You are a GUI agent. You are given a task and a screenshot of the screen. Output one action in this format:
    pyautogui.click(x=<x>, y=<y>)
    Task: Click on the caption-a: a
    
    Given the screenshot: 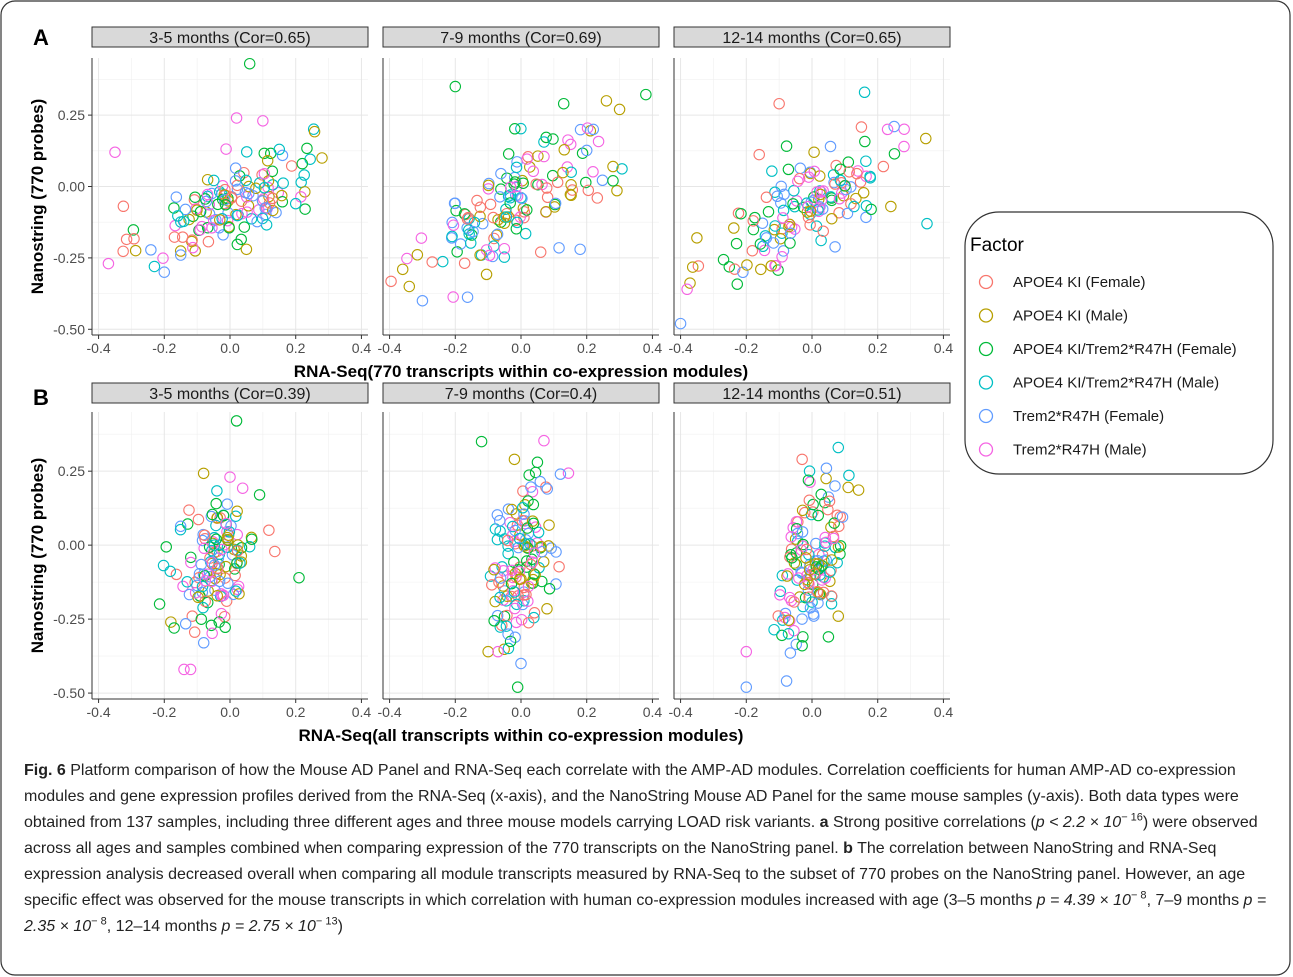 What is the action you would take?
    pyautogui.click(x=824, y=822)
    